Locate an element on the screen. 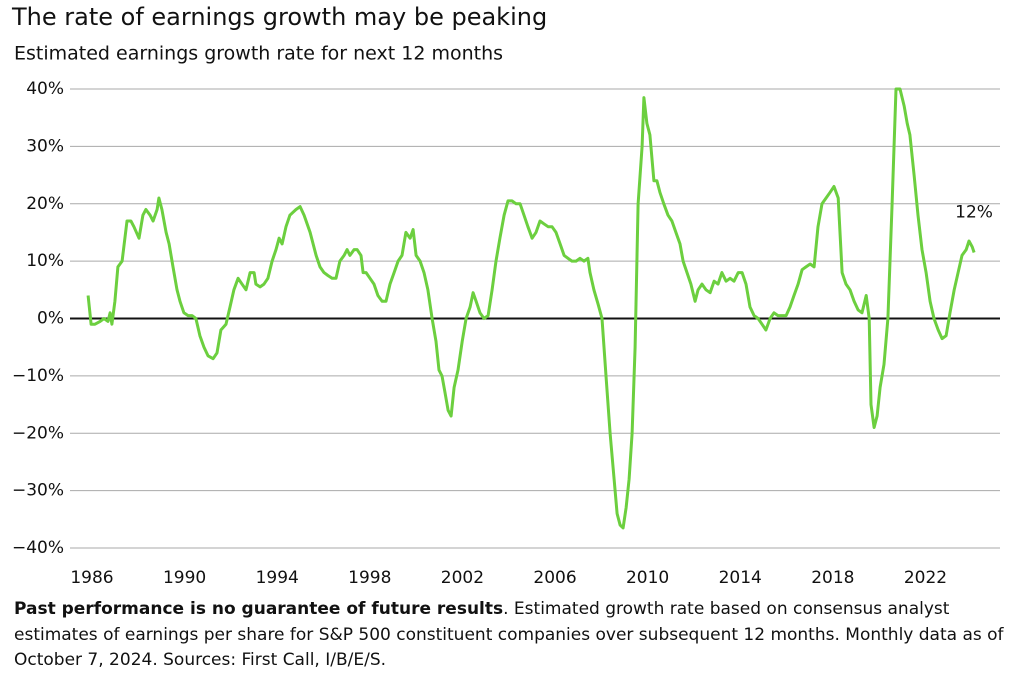 The height and width of the screenshot is (683, 1016). x-tick-label: 1994 is located at coordinates (277, 578).